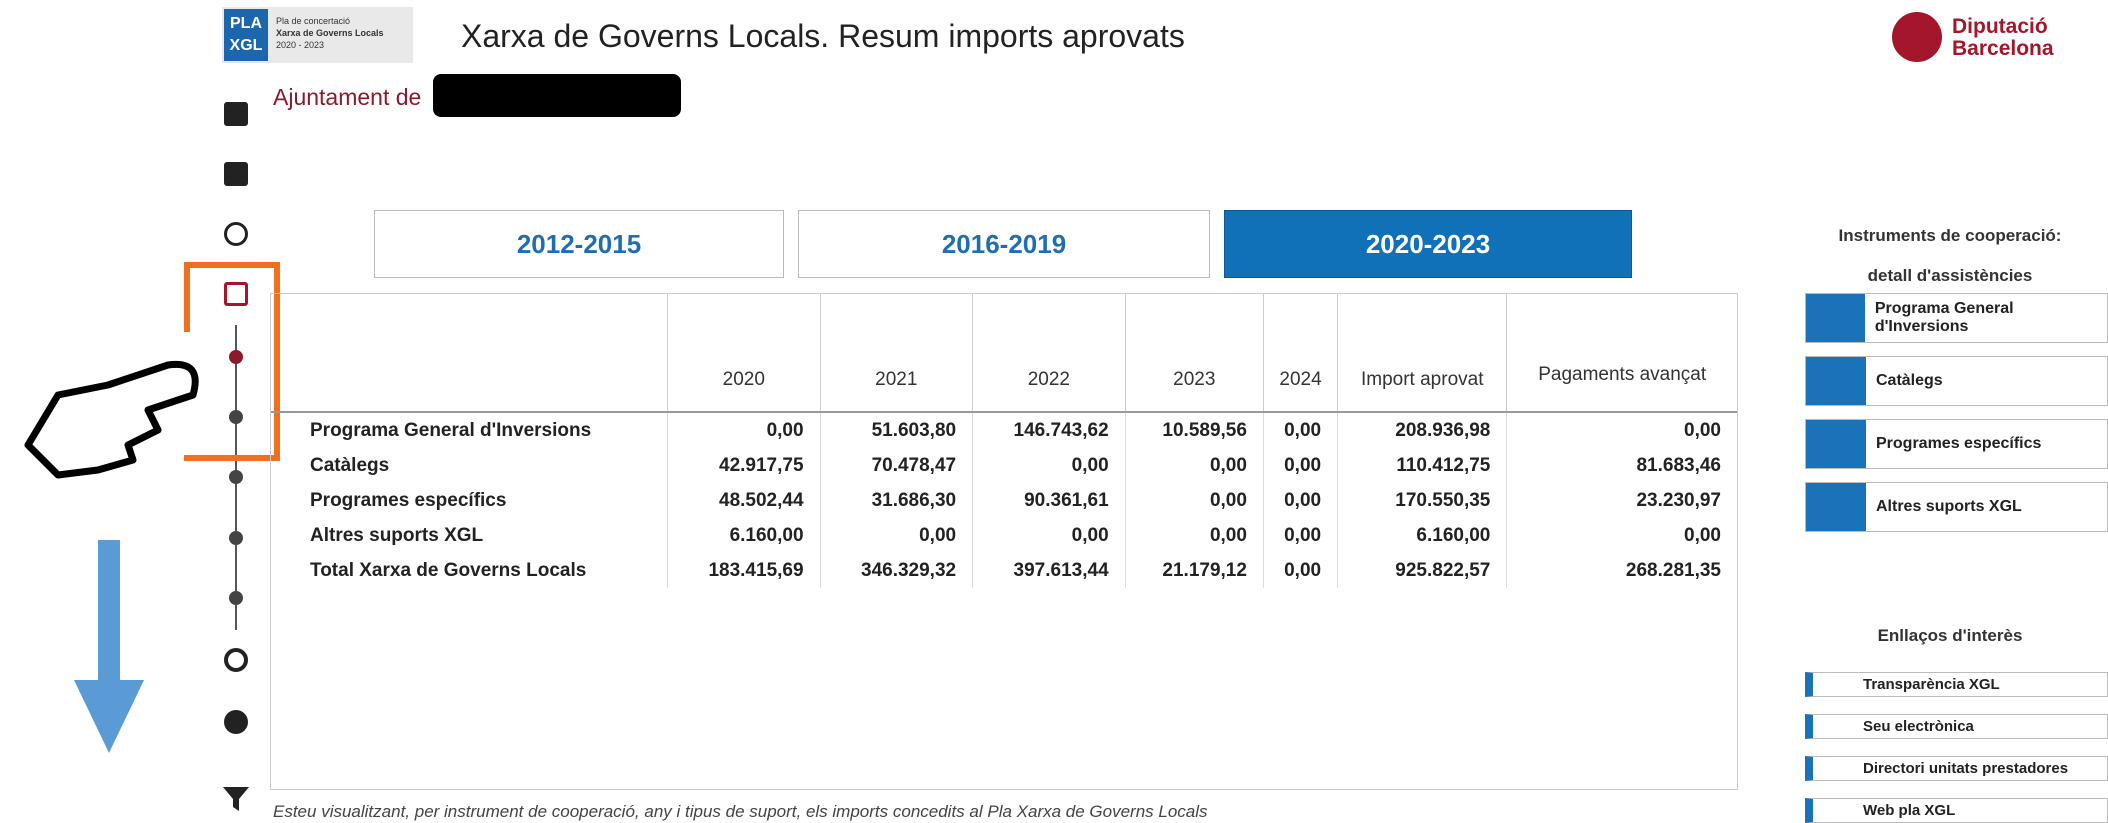 The width and height of the screenshot is (2108, 823). I want to click on title-line: detall d'assistències, so click(1950, 275).